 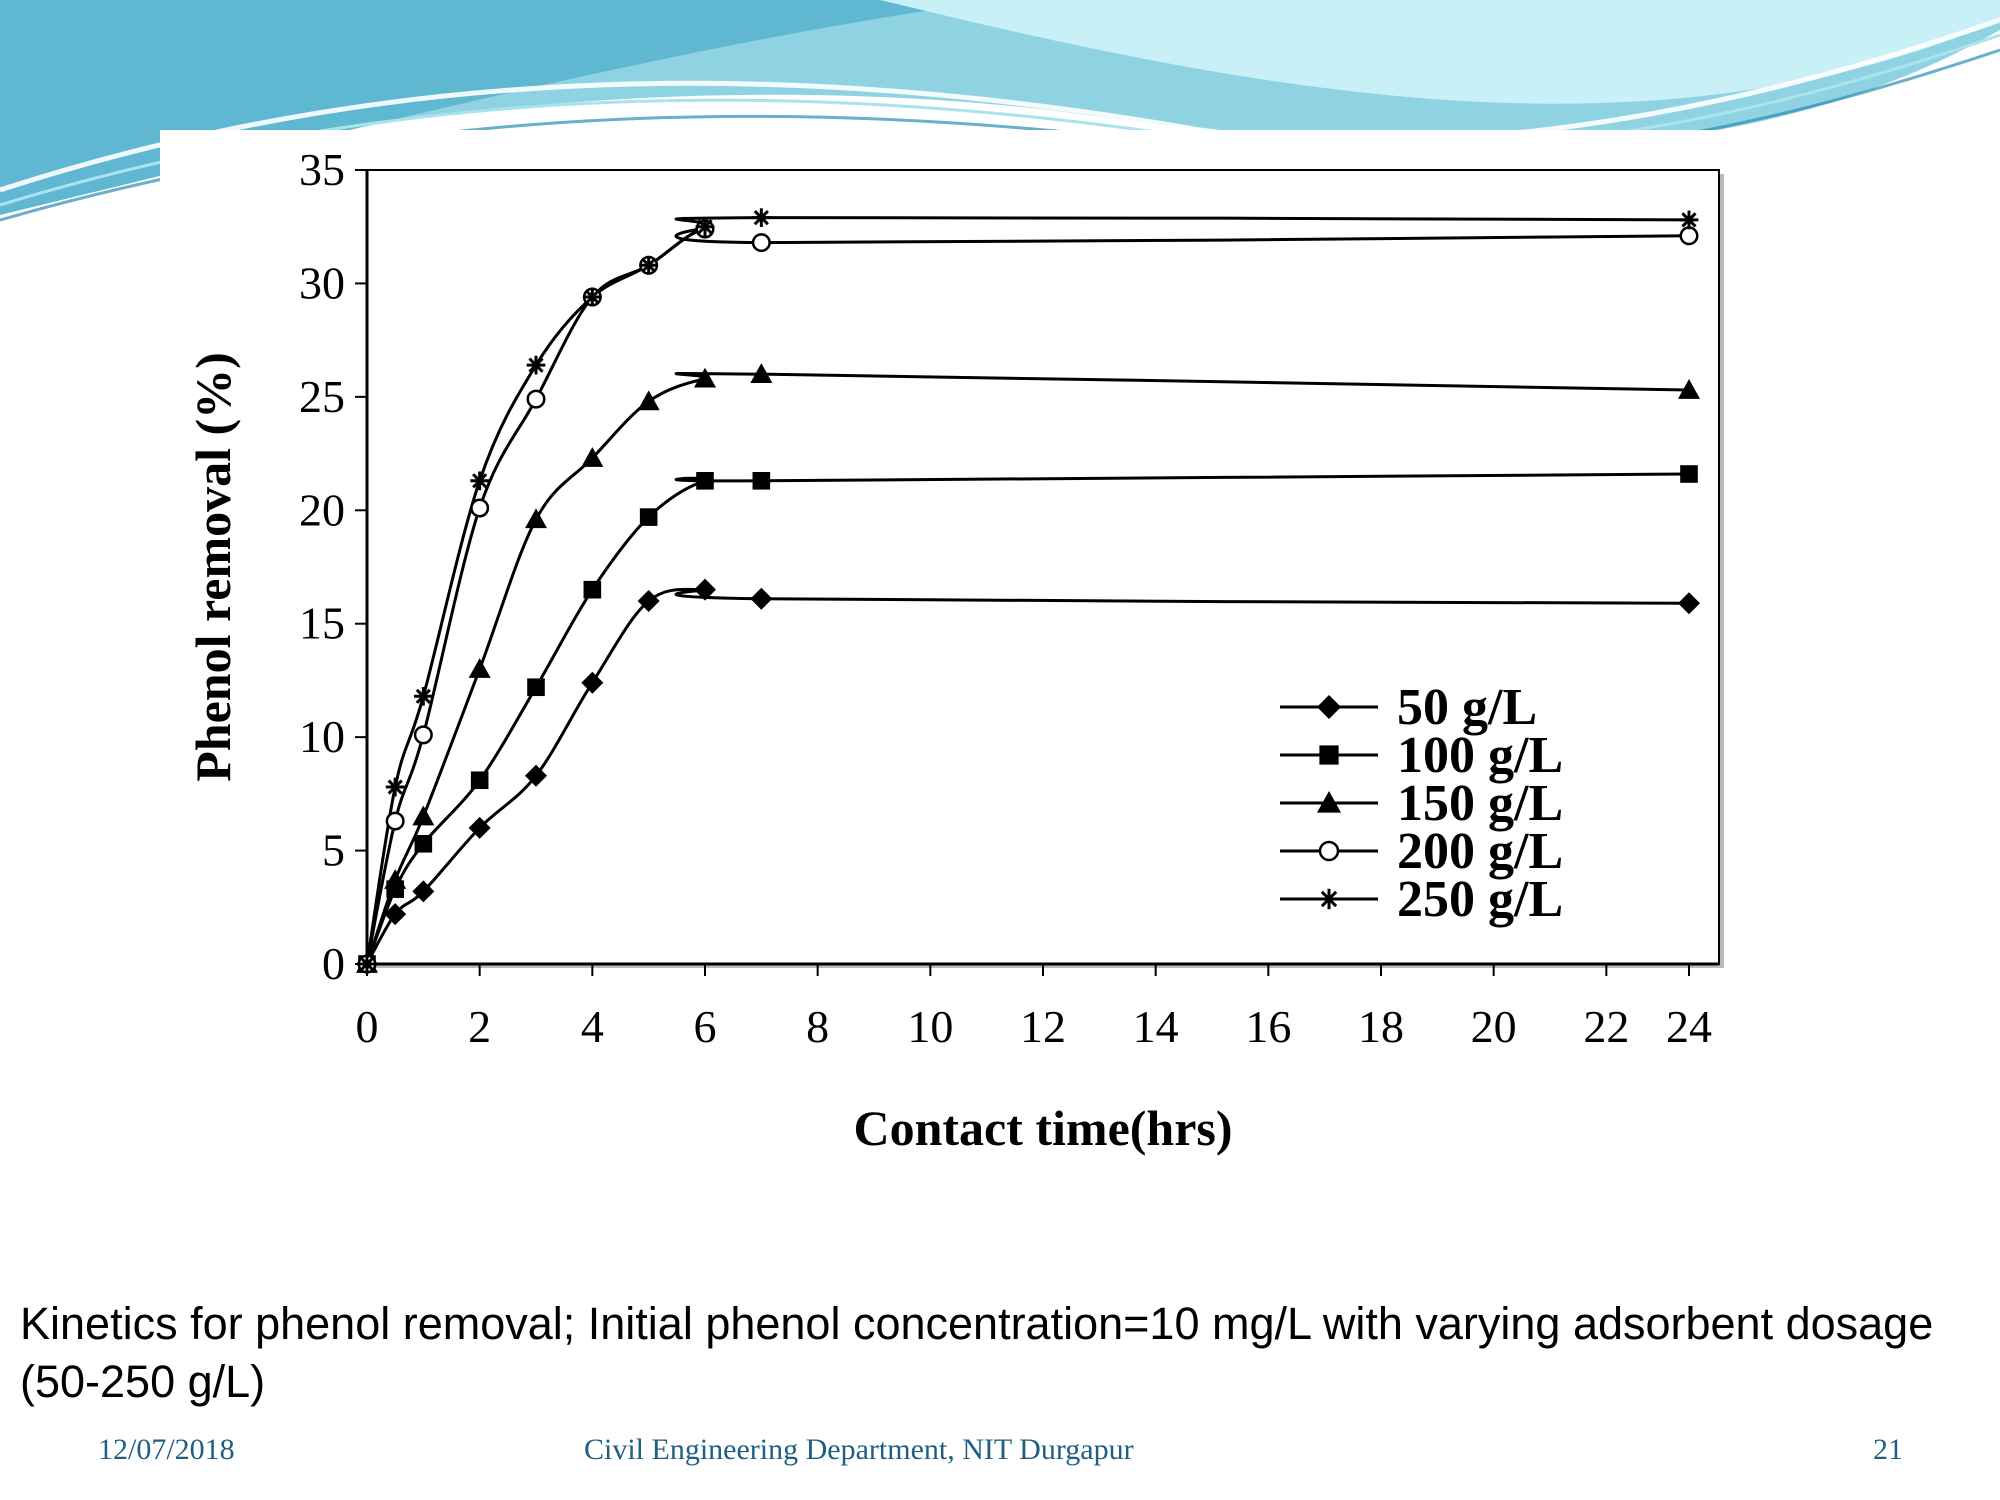 What do you see at coordinates (1689, 1026) in the screenshot?
I see `x-tick-label: 24` at bounding box center [1689, 1026].